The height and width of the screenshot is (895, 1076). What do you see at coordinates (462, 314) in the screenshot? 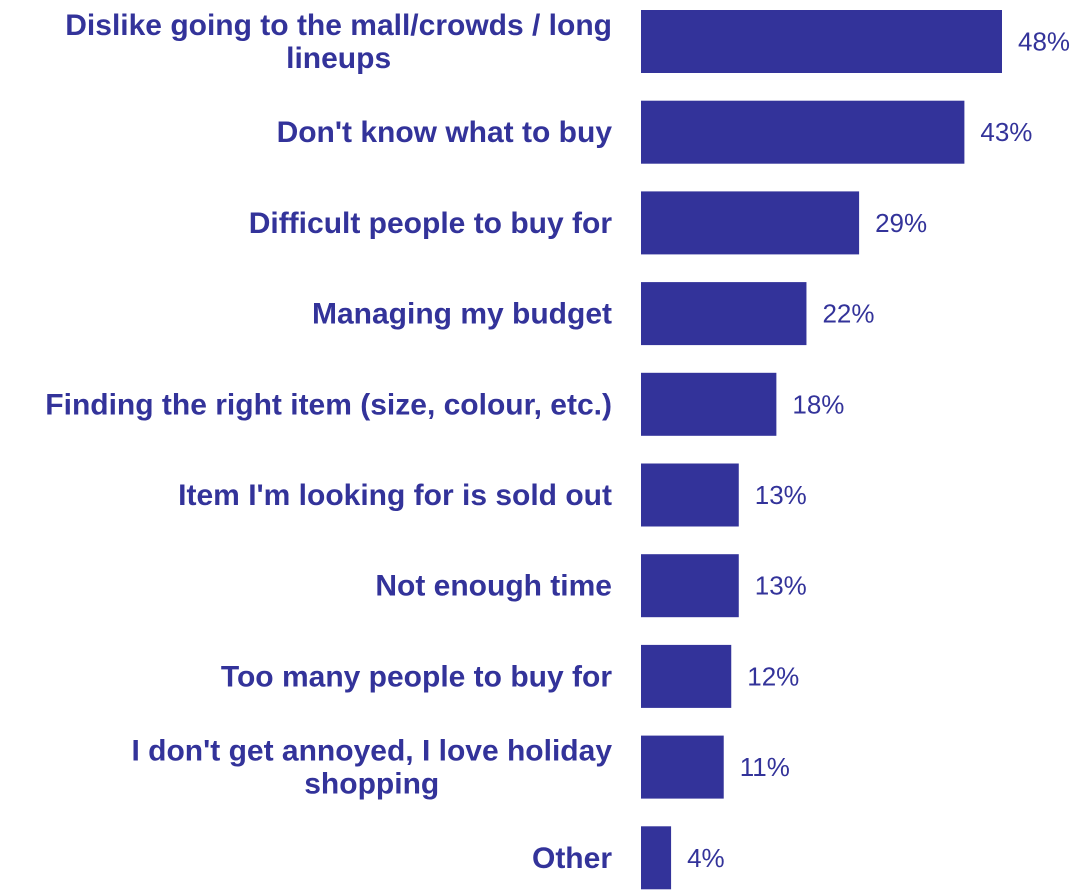
I see `category-label-managing-my-budget: Managing my budget` at bounding box center [462, 314].